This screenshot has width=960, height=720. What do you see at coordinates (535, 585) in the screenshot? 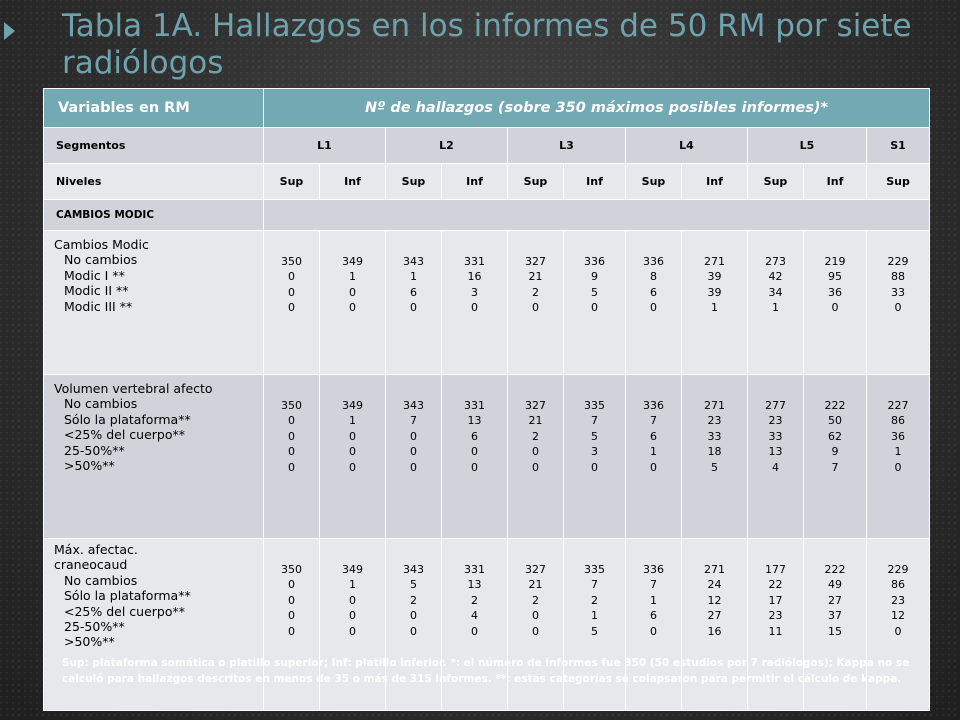
I see `value: 21` at bounding box center [535, 585].